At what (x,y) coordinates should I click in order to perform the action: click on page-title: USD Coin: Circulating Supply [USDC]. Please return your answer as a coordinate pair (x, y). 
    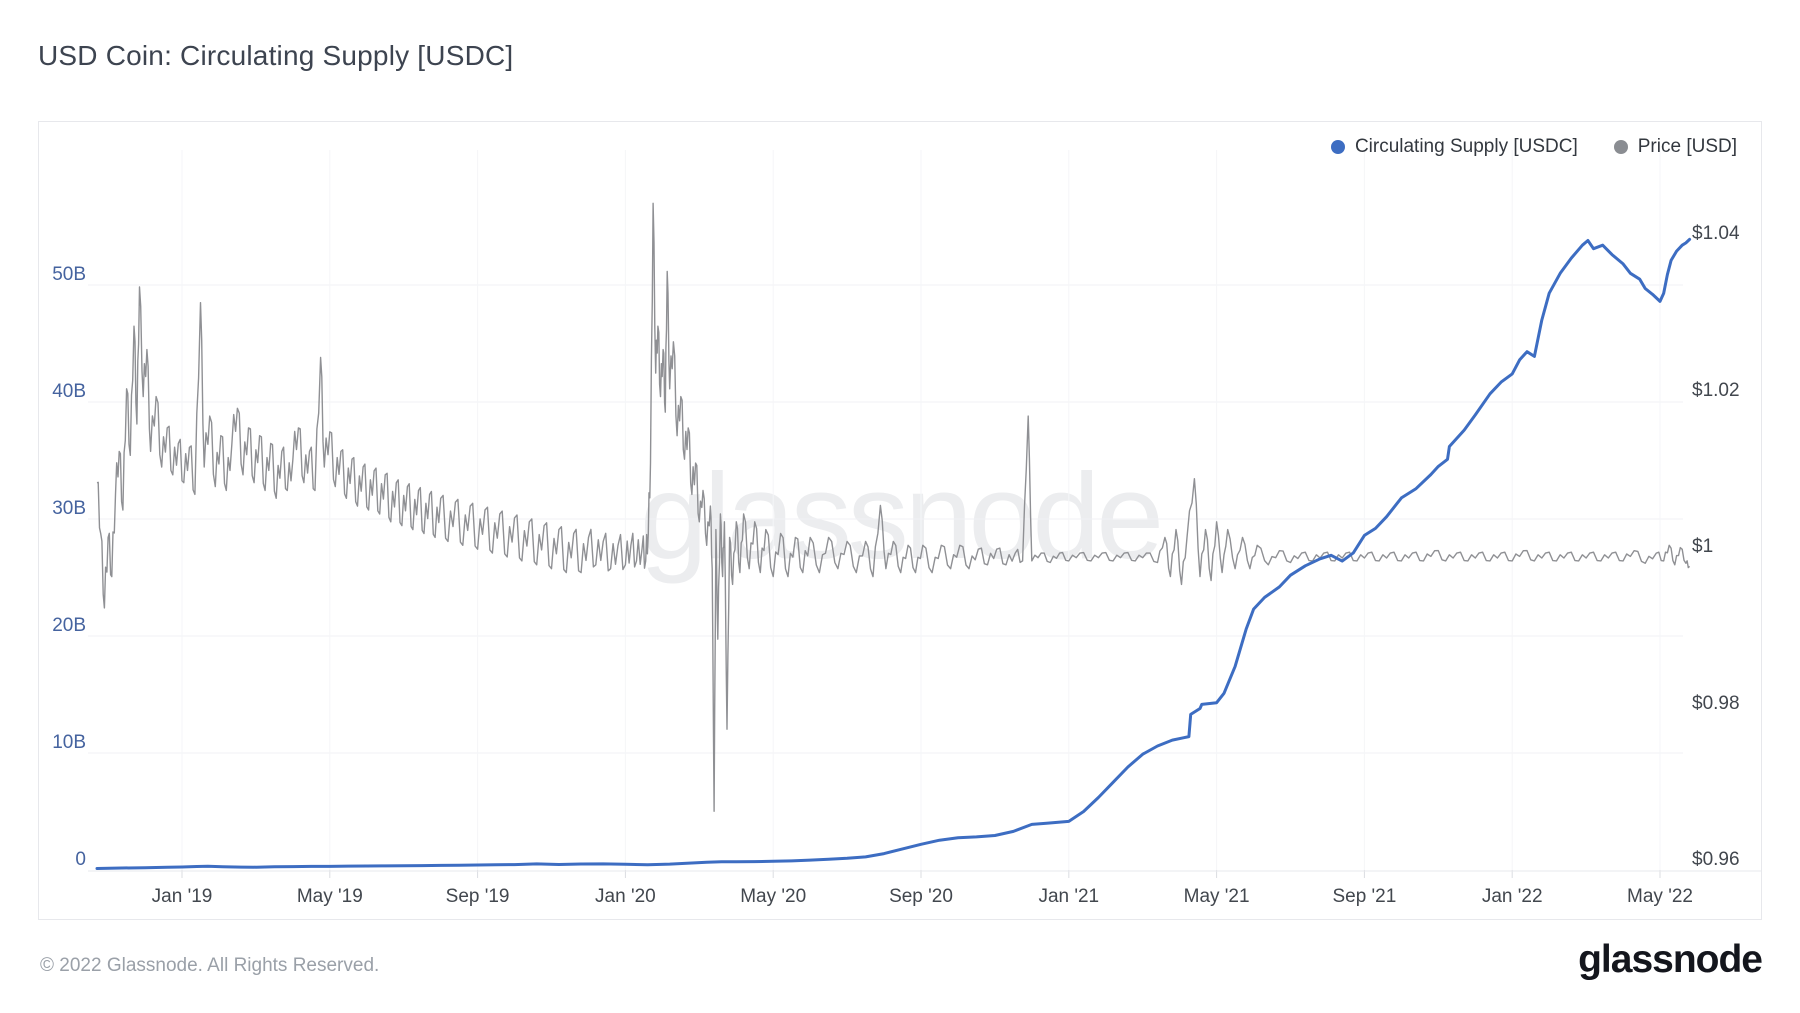
    Looking at the image, I should click on (276, 55).